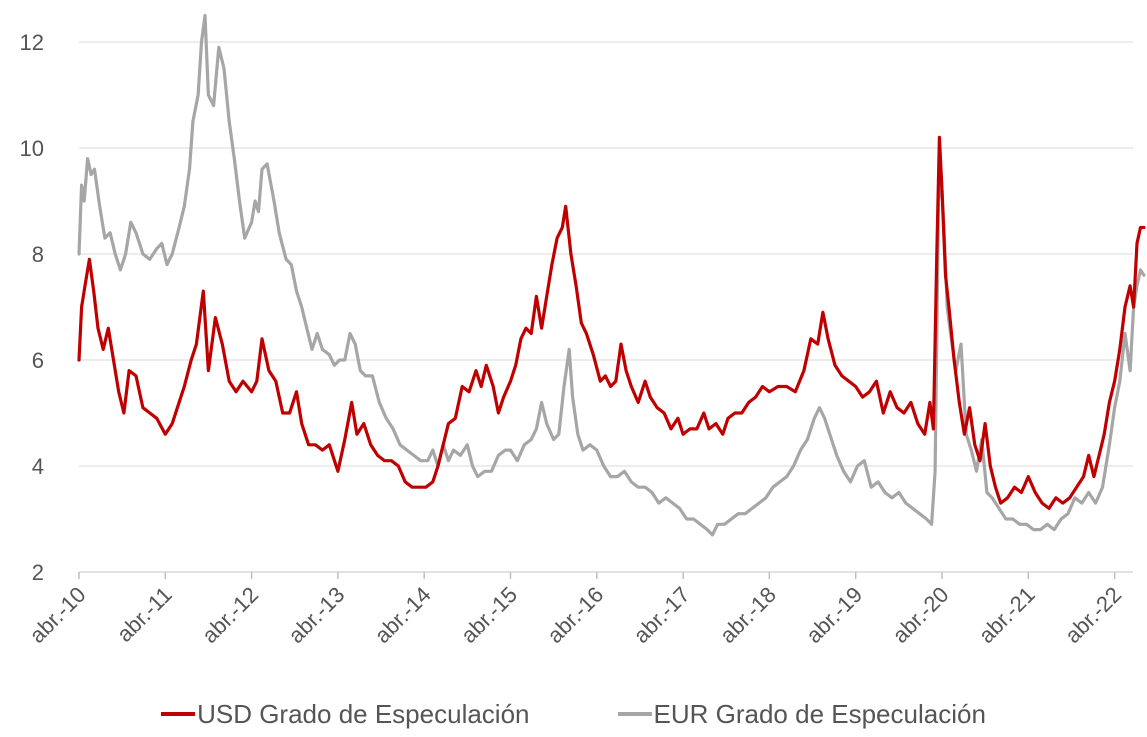 Image resolution: width=1147 pixels, height=737 pixels. Describe the element at coordinates (32, 42) in the screenshot. I see `y-tick-label: 12` at that location.